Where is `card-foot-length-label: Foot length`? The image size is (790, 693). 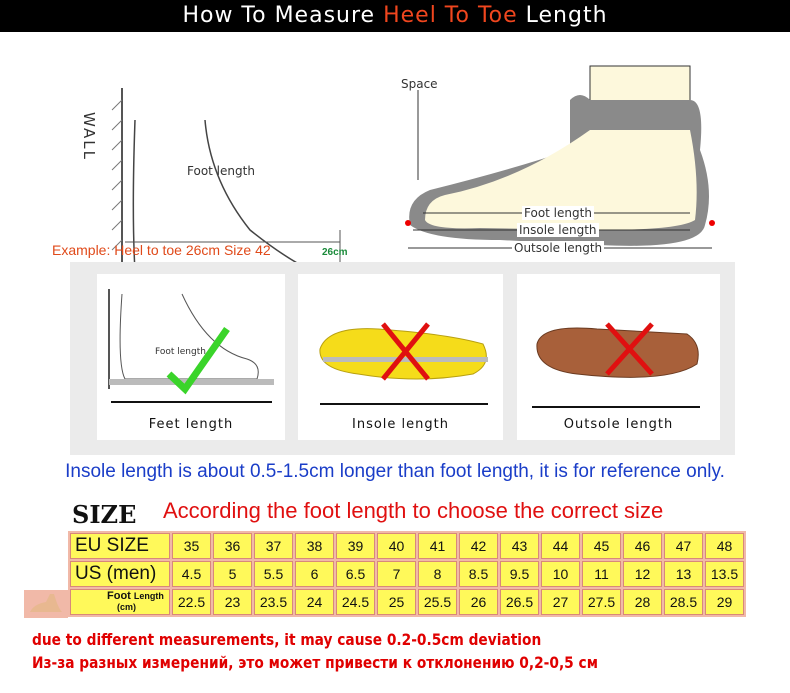 card-foot-length-label: Foot length is located at coordinates (180, 352).